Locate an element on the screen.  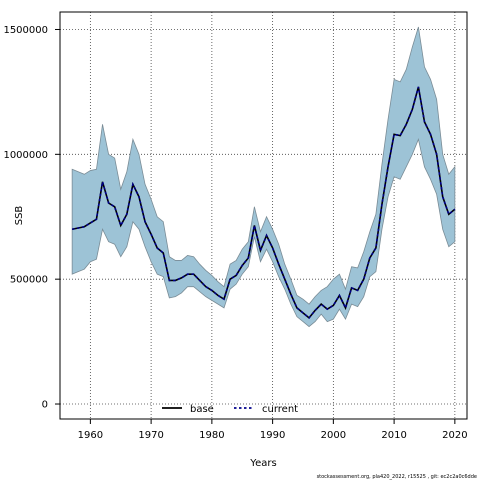
x-tick-label: 1980 is located at coordinates (211, 435).